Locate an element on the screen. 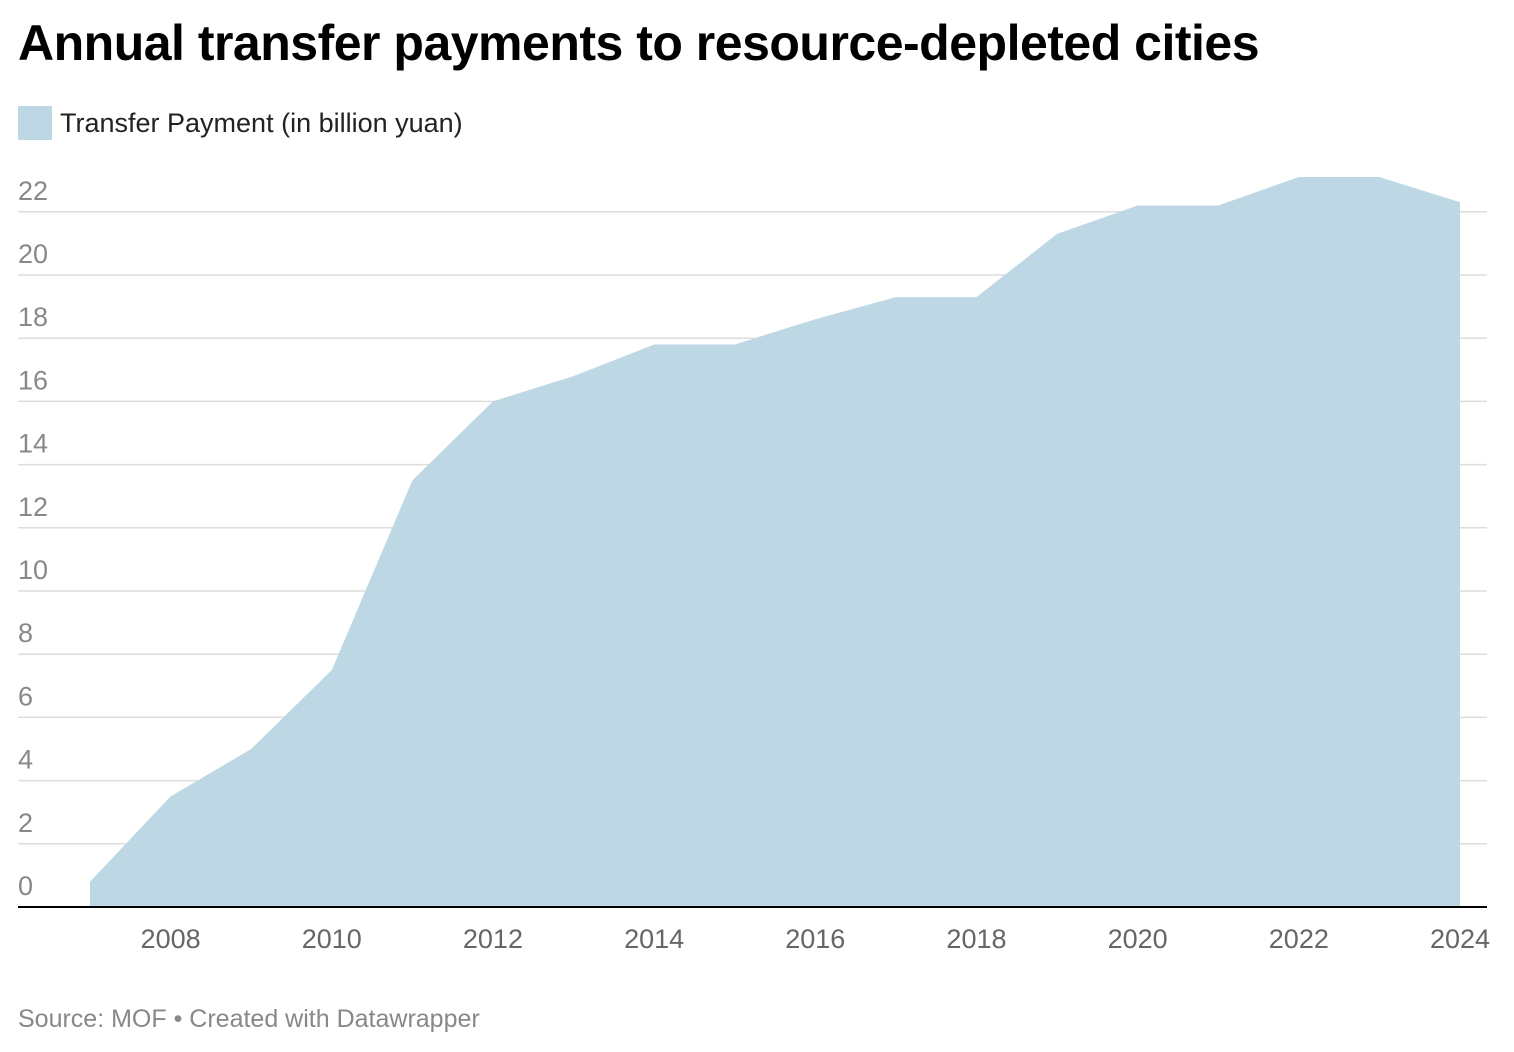 The image size is (1514, 1052). x-tick-label: 2022 is located at coordinates (1299, 939).